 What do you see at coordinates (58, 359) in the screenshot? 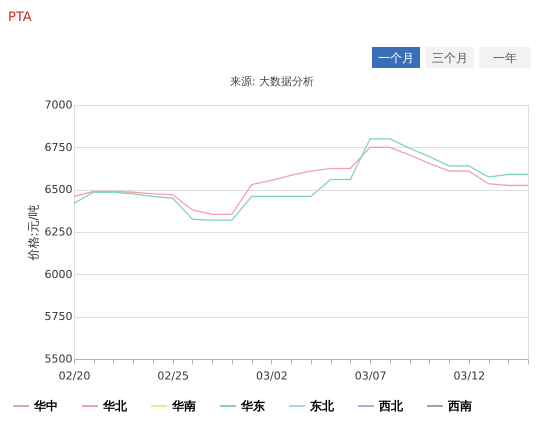
I see `y-tick-label: 5500` at bounding box center [58, 359].